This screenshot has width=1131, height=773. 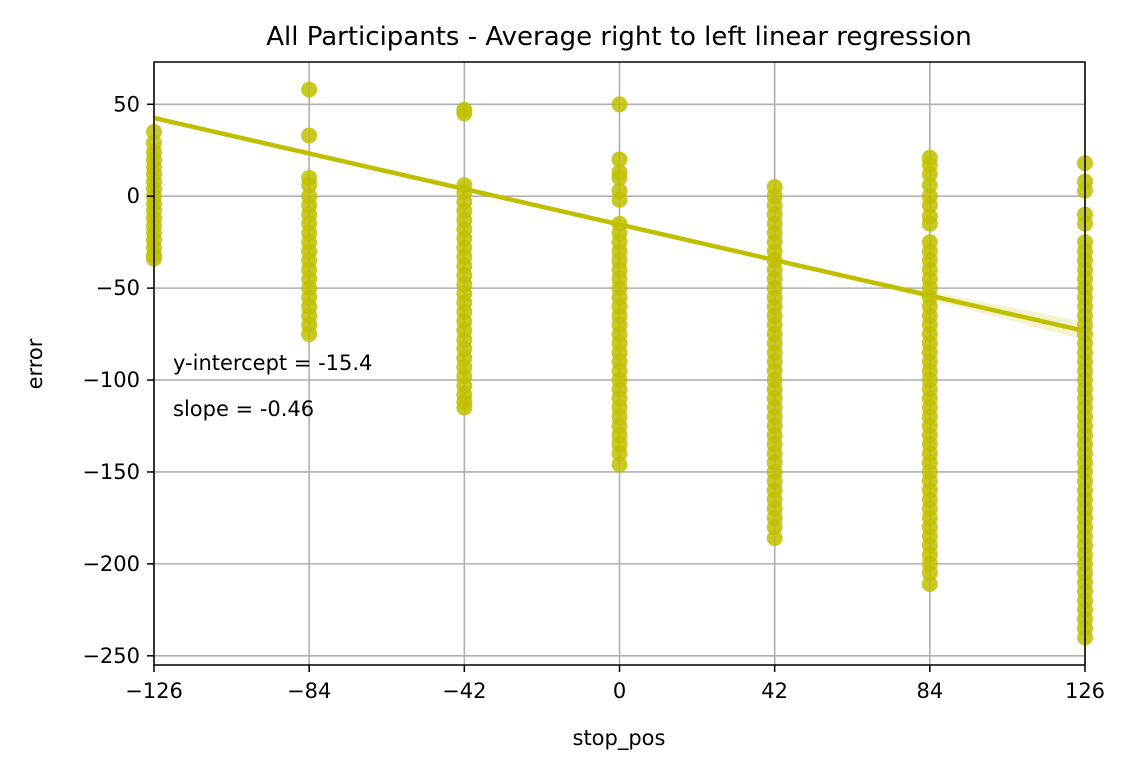 I want to click on y-tick-label: −100, so click(x=111, y=380).